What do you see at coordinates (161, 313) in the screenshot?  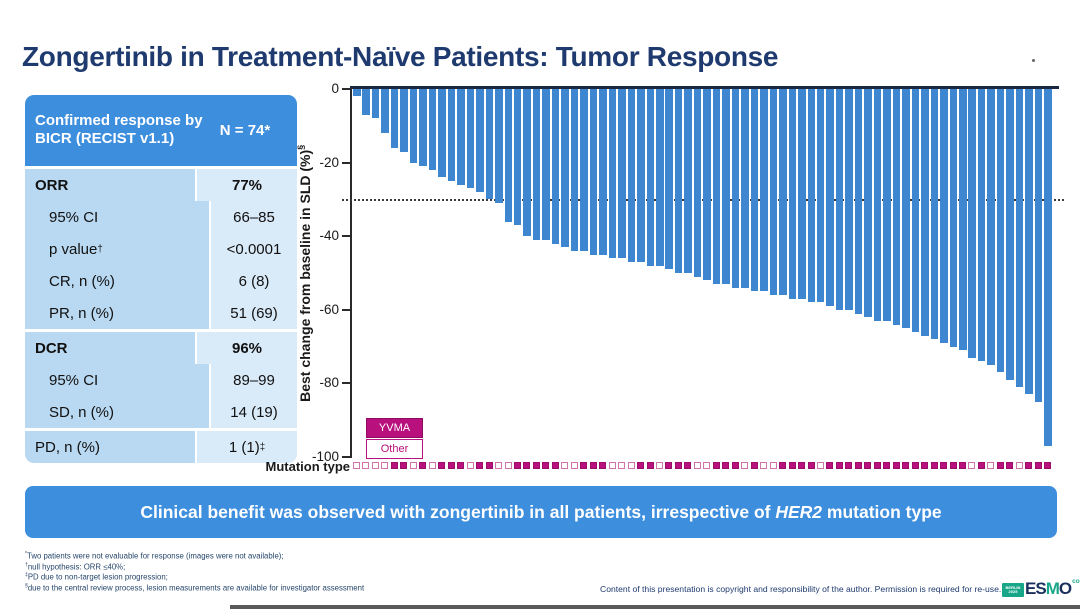 I see `table-row: PR, n (%) 51 (69)` at bounding box center [161, 313].